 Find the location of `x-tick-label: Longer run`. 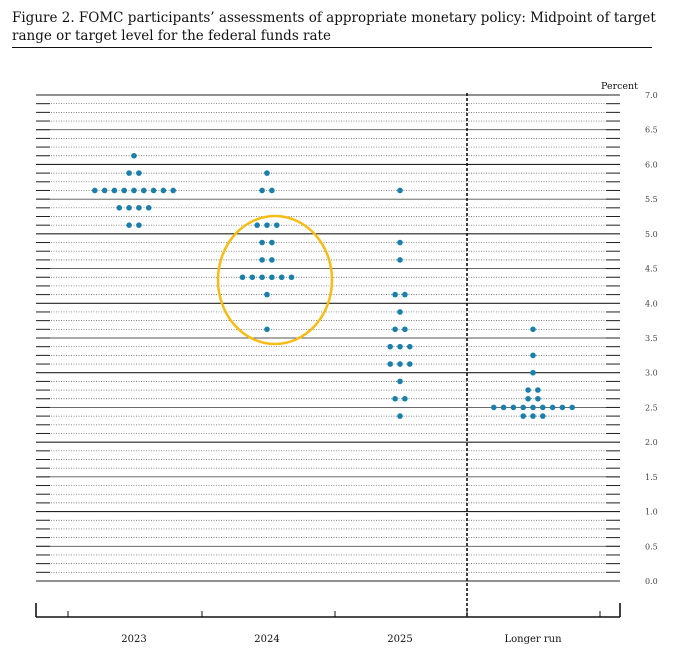

x-tick-label: Longer run is located at coordinates (533, 639).